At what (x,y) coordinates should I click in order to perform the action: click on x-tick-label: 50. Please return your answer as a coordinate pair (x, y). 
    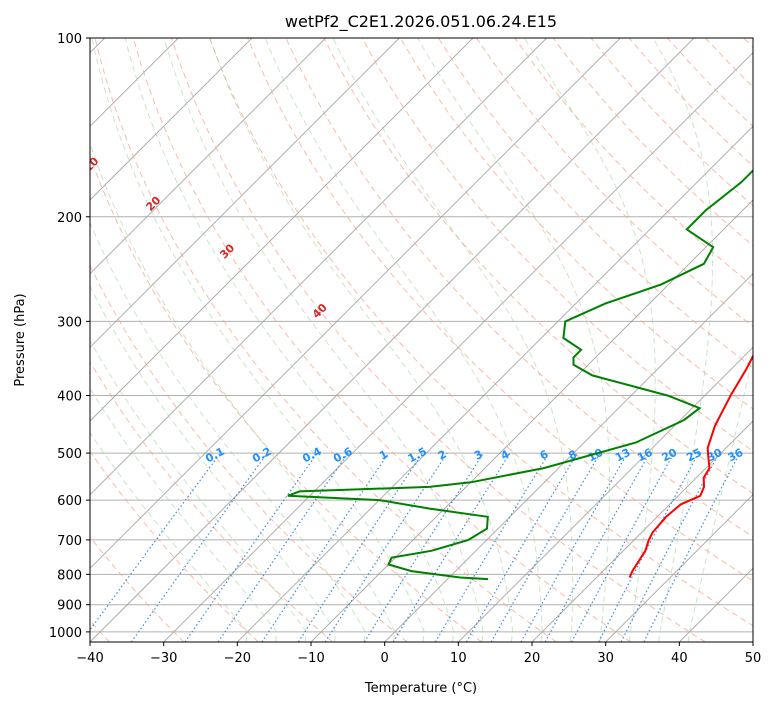
    Looking at the image, I should click on (753, 658).